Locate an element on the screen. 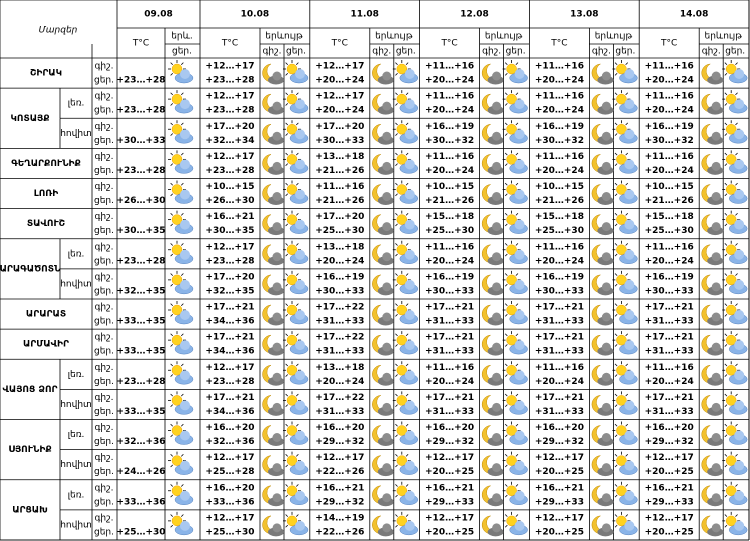 The image size is (750, 541). temp-night: +11…+16 is located at coordinates (559, 247).